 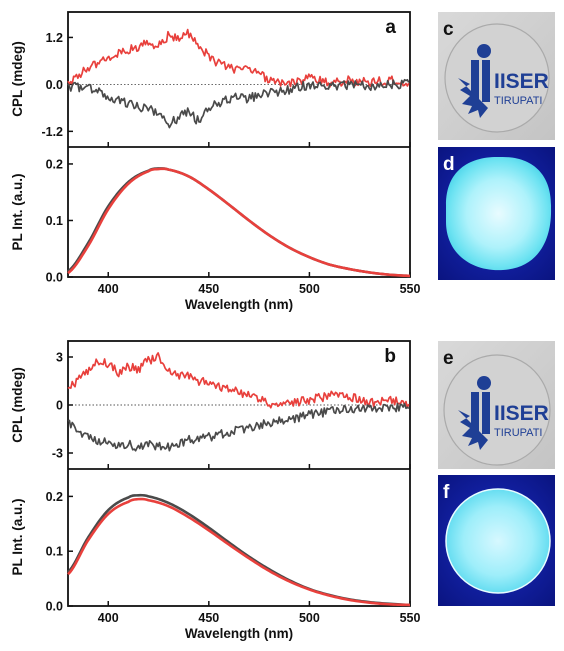 I want to click on plot-a-cpl: -1.2 0.0 1.2 CPL (mdeg), so click(x=210, y=87).